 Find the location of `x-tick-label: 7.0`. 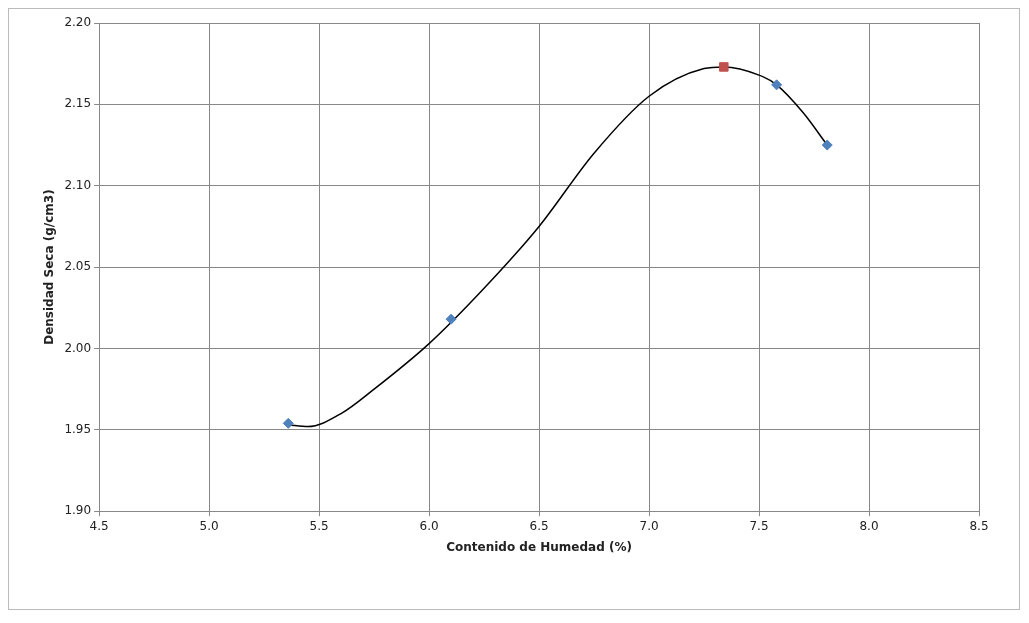

x-tick-label: 7.0 is located at coordinates (649, 525).